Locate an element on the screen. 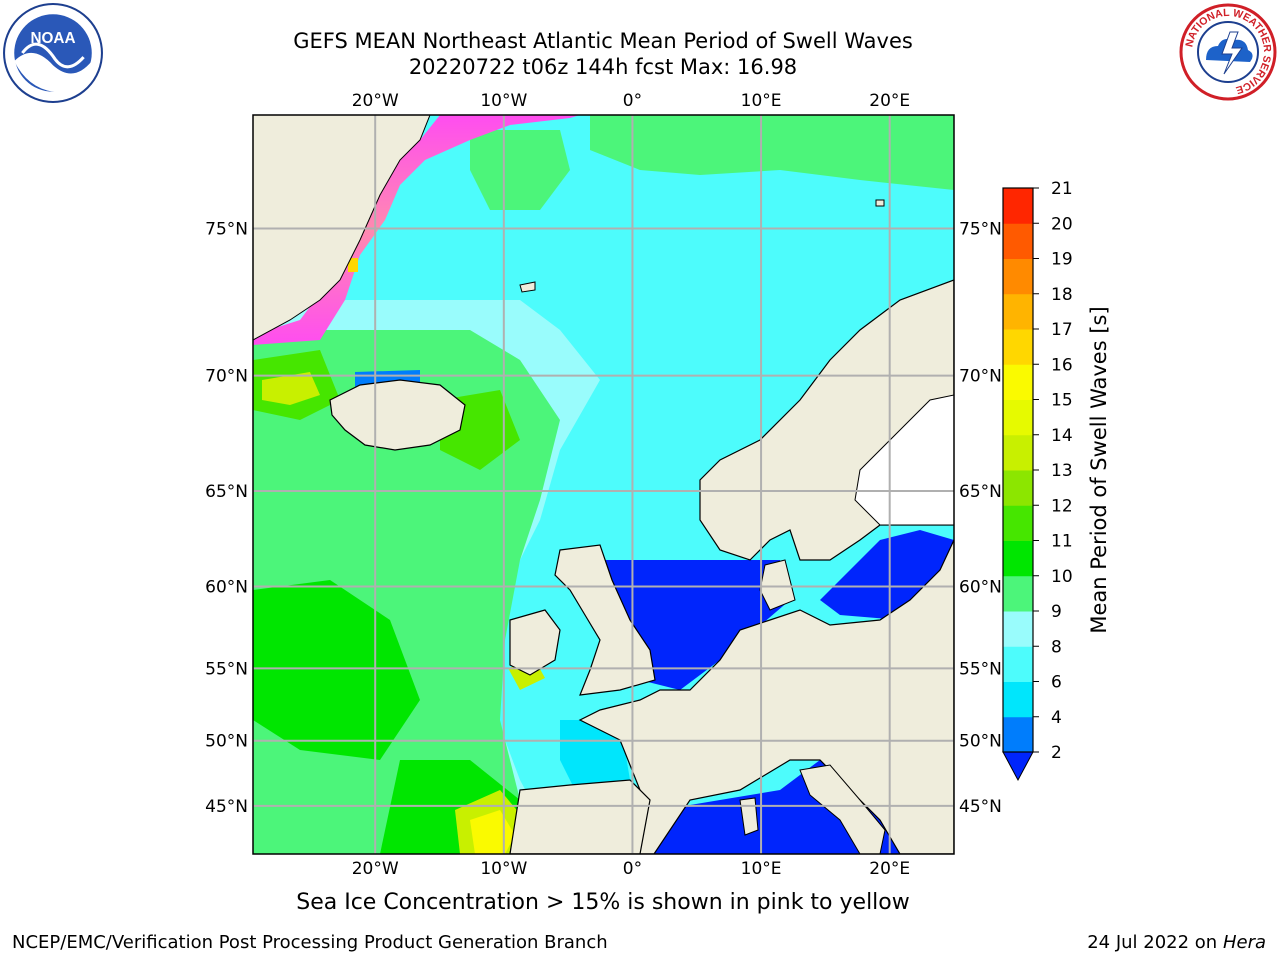 Image resolution: width=1280 pixels, height=960 pixels. lat-label-left: 50°N is located at coordinates (226, 742).